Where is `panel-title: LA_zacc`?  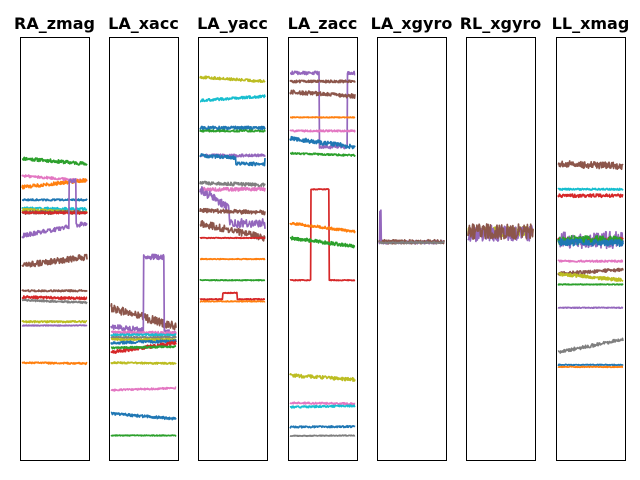
panel-title: LA_zacc is located at coordinates (323, 23).